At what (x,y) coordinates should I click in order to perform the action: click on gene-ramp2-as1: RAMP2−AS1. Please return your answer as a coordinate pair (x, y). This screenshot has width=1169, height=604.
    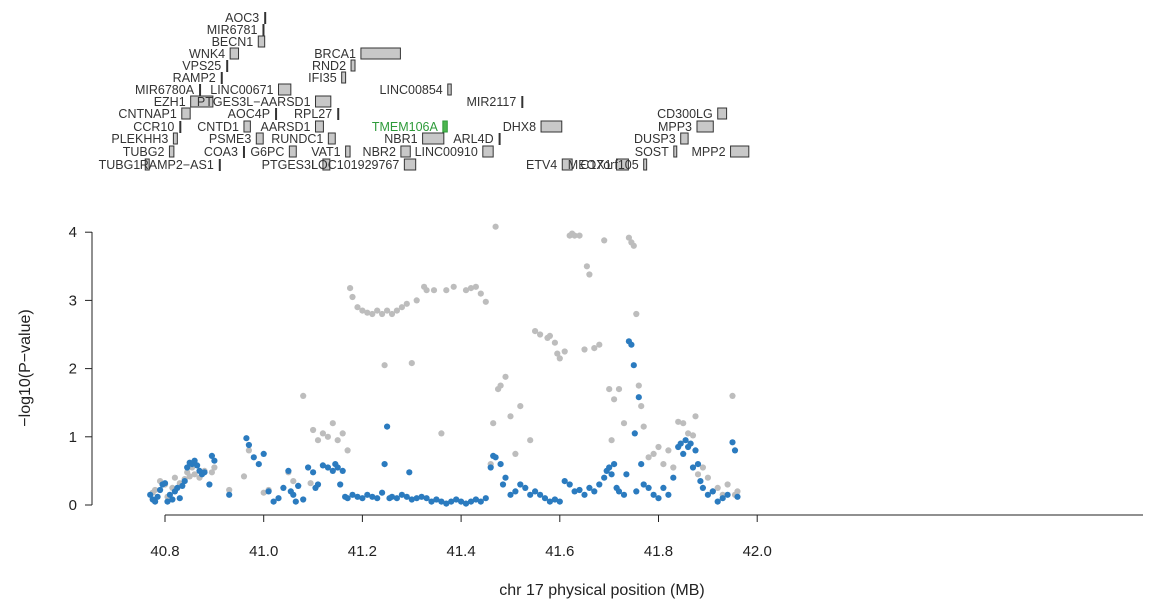
    Looking at the image, I should click on (180, 165).